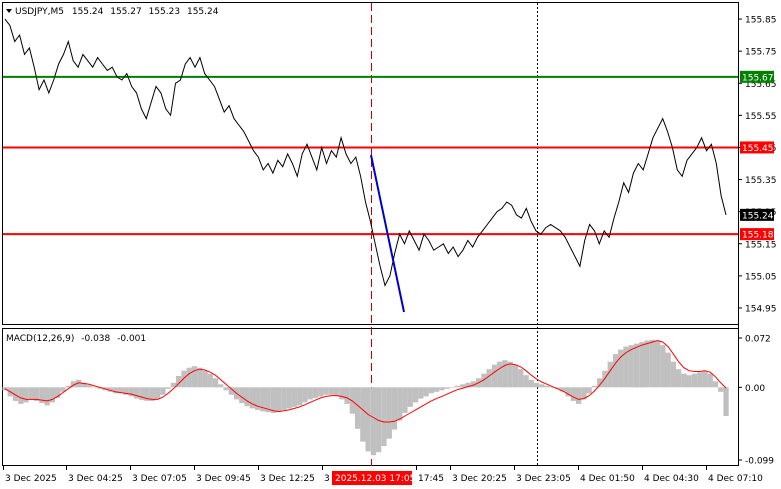  I want to click on cursor-time-label: 2025.12.03 17:05, so click(375, 479).